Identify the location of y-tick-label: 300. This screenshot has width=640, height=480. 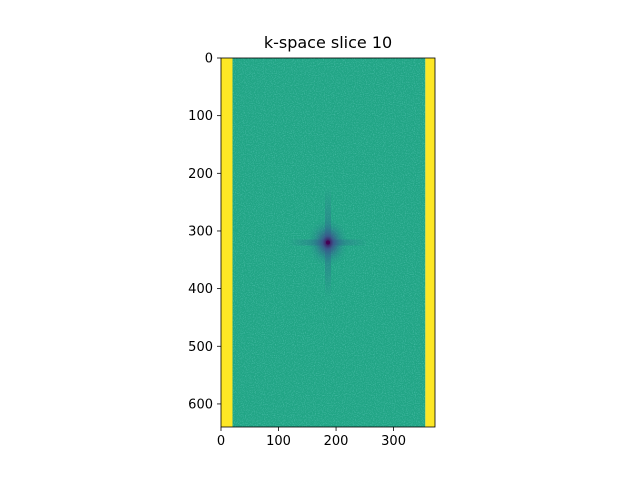
(200, 231).